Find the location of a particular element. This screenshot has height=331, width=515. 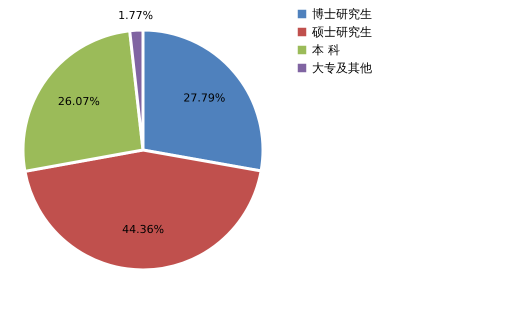

legend-label: 博士研究生 is located at coordinates (342, 14).